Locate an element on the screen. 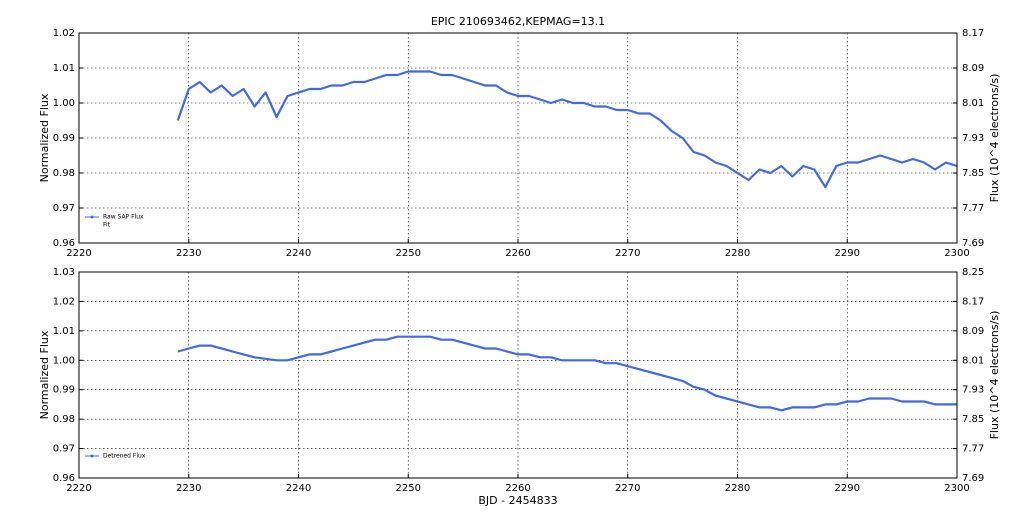 This screenshot has width=1024, height=527. chart-title: EPIC 210693462,KEPMAG=13.1 is located at coordinates (518, 21).